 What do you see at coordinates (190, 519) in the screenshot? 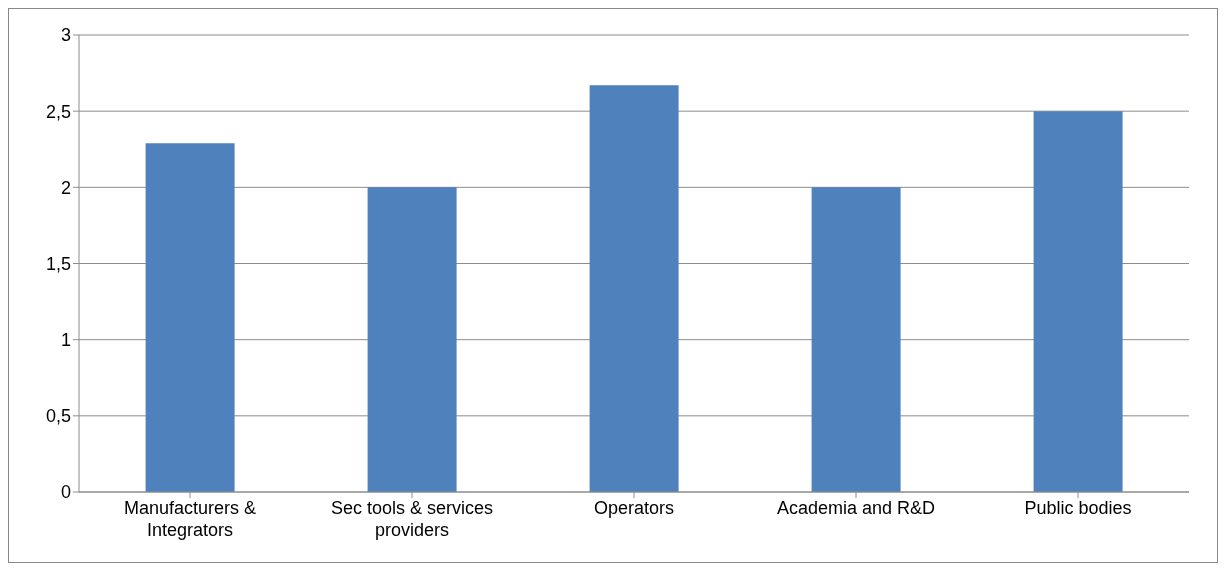
I see `x-tick-label: Manufacturers & Integrators` at bounding box center [190, 519].